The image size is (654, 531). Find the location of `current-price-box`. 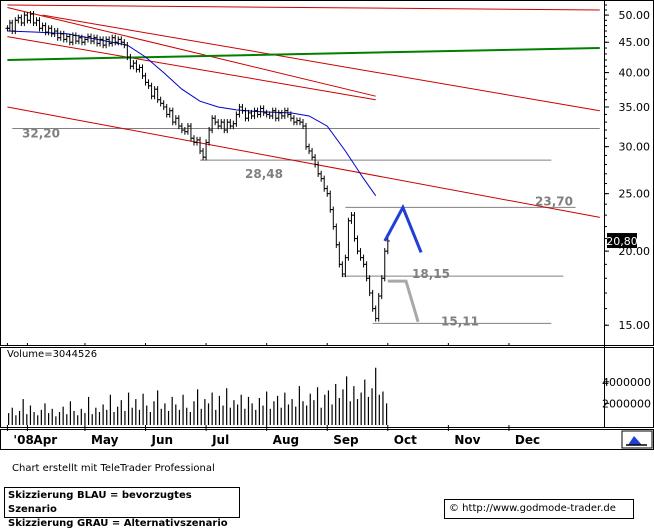

current-price-box is located at coordinates (622, 241).